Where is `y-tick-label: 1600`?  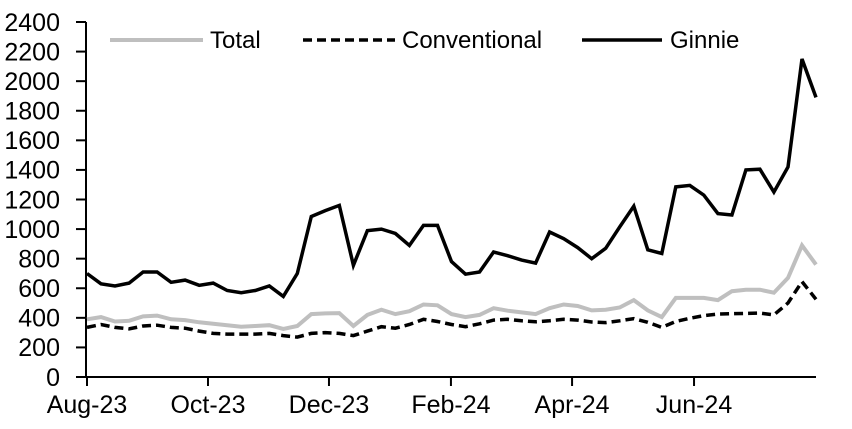 y-tick-label: 1600 is located at coordinates (32, 141).